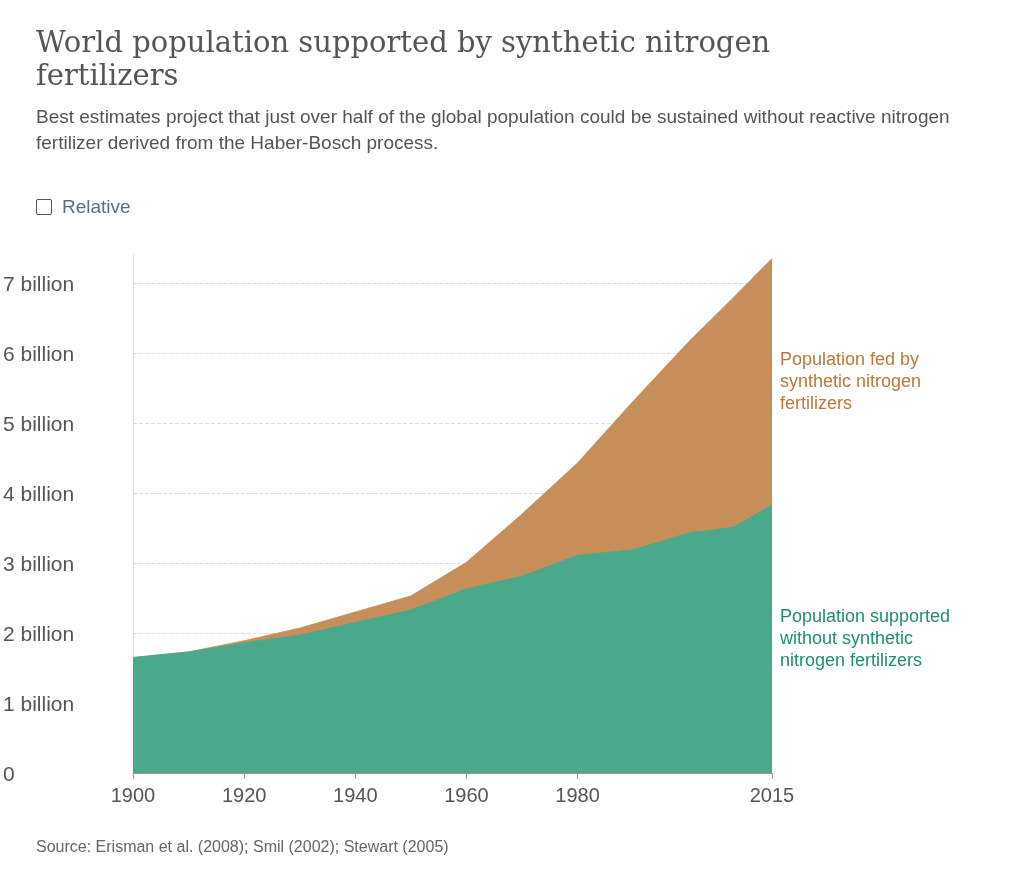  I want to click on y-tick-label: 2 billion, so click(39, 633).